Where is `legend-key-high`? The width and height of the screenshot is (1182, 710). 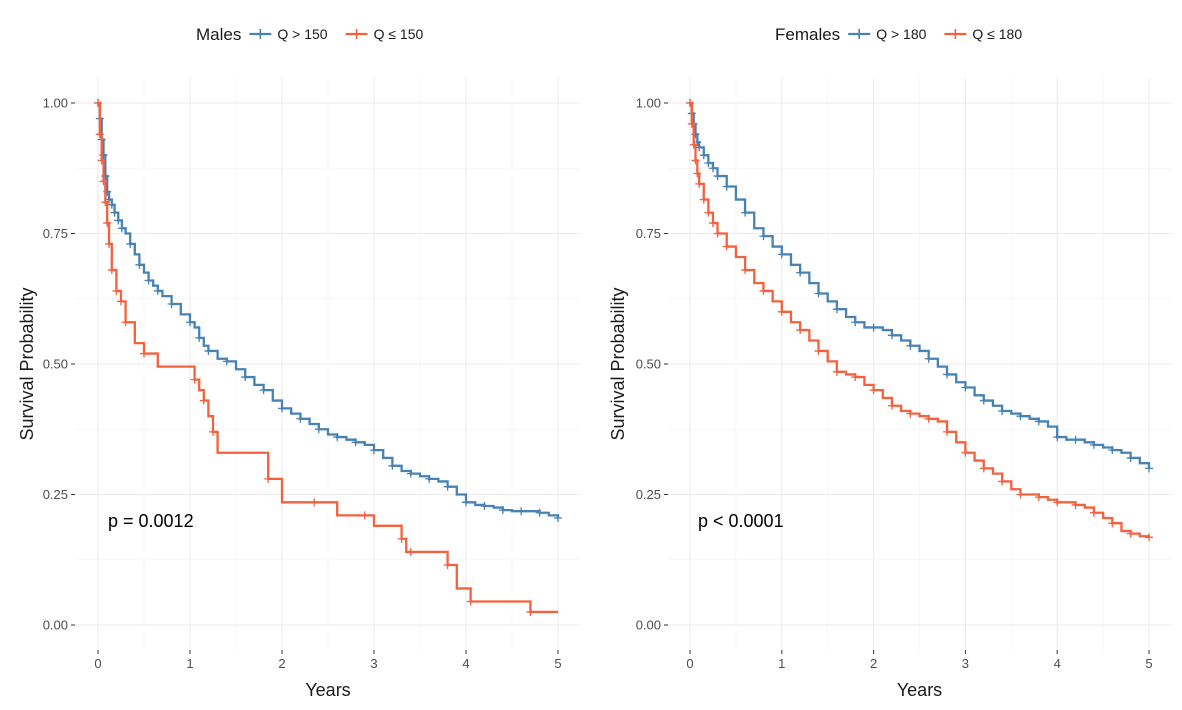 legend-key-high is located at coordinates (859, 34).